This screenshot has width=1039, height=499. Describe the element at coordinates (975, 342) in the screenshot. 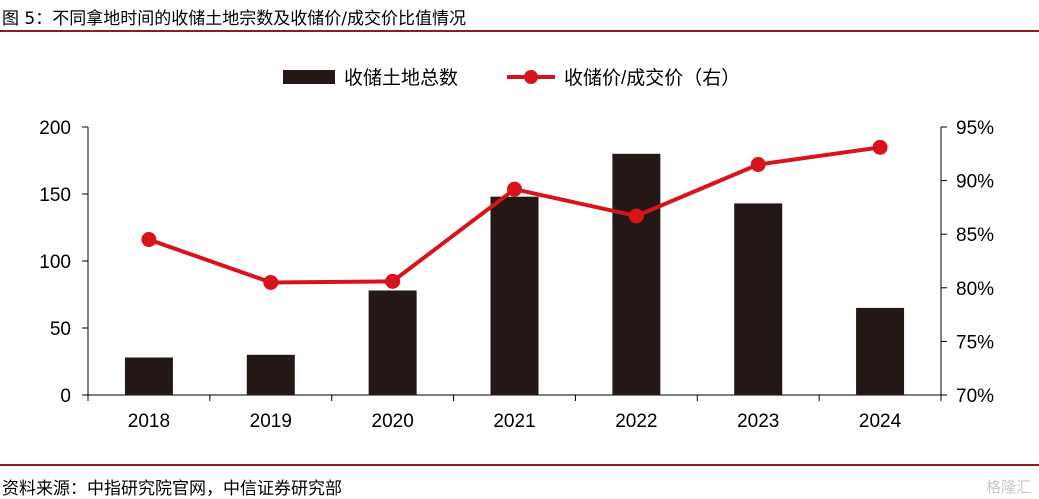

I see `right-axis-tick-label: 75%` at that location.